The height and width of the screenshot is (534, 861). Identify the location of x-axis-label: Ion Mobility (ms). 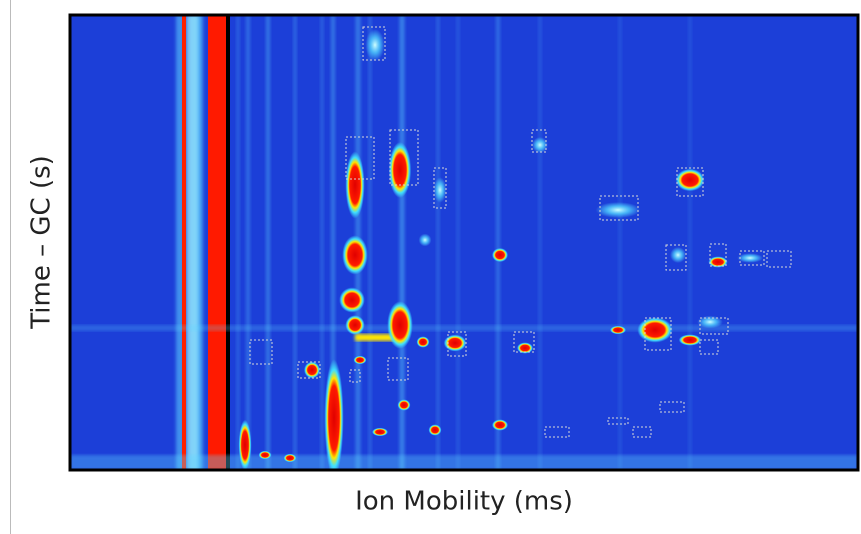
(464, 502).